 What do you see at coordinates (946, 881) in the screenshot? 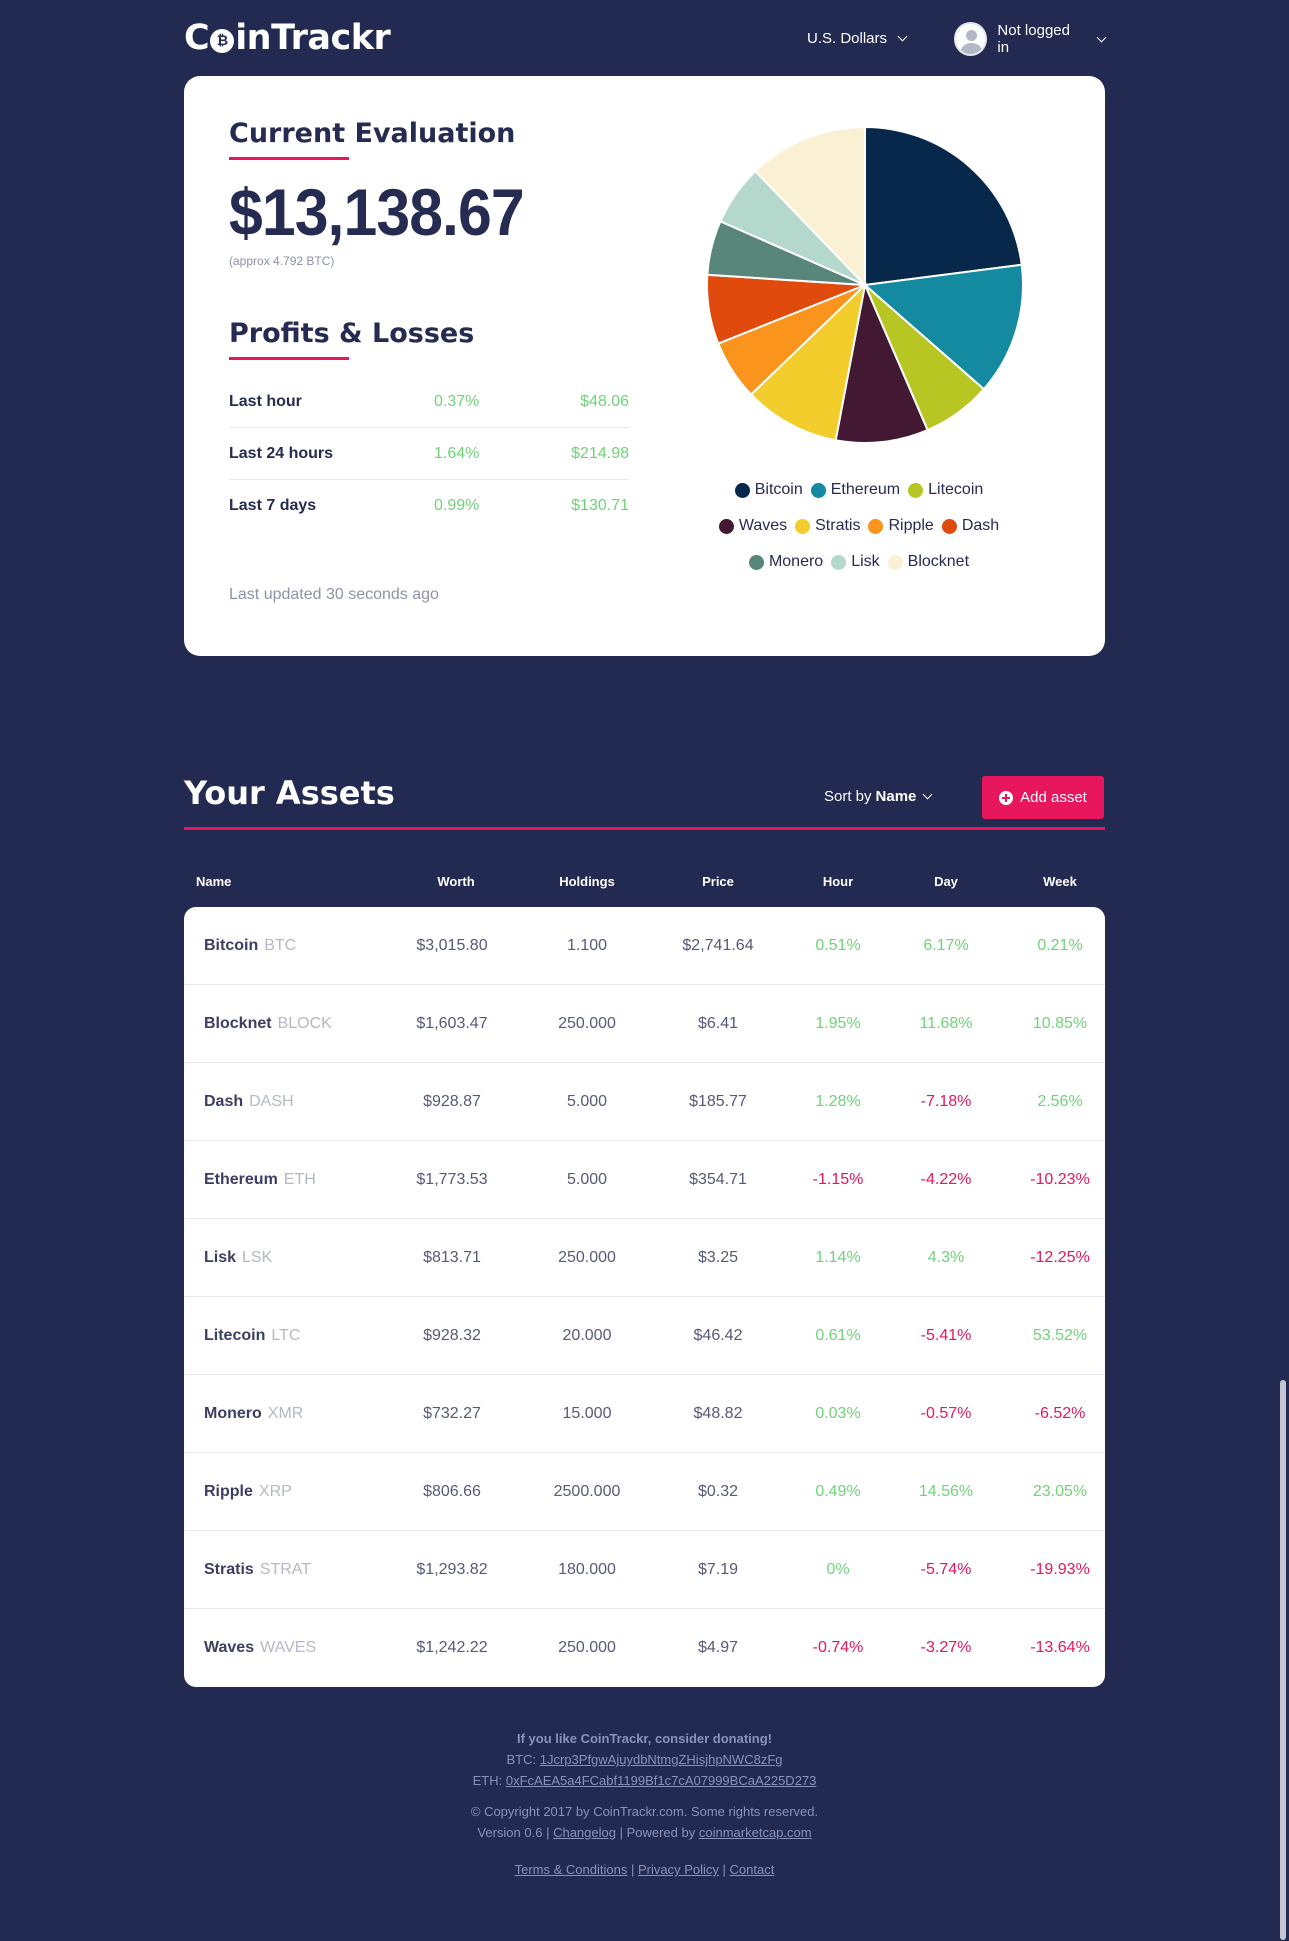
I see `column-header-day: Day` at bounding box center [946, 881].